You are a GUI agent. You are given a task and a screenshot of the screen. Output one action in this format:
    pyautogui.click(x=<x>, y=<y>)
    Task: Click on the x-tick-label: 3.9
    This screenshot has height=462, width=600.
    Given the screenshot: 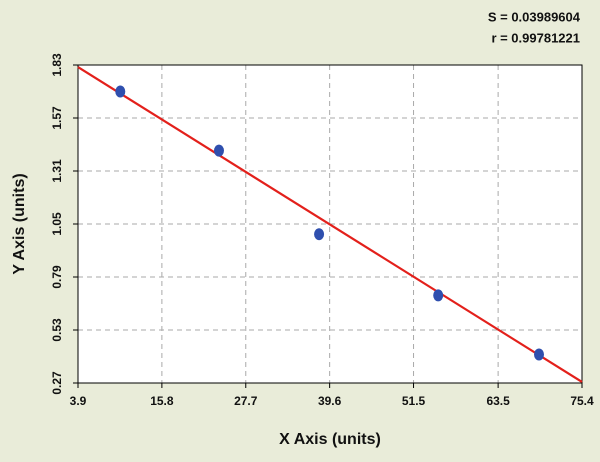 What is the action you would take?
    pyautogui.click(x=78, y=401)
    